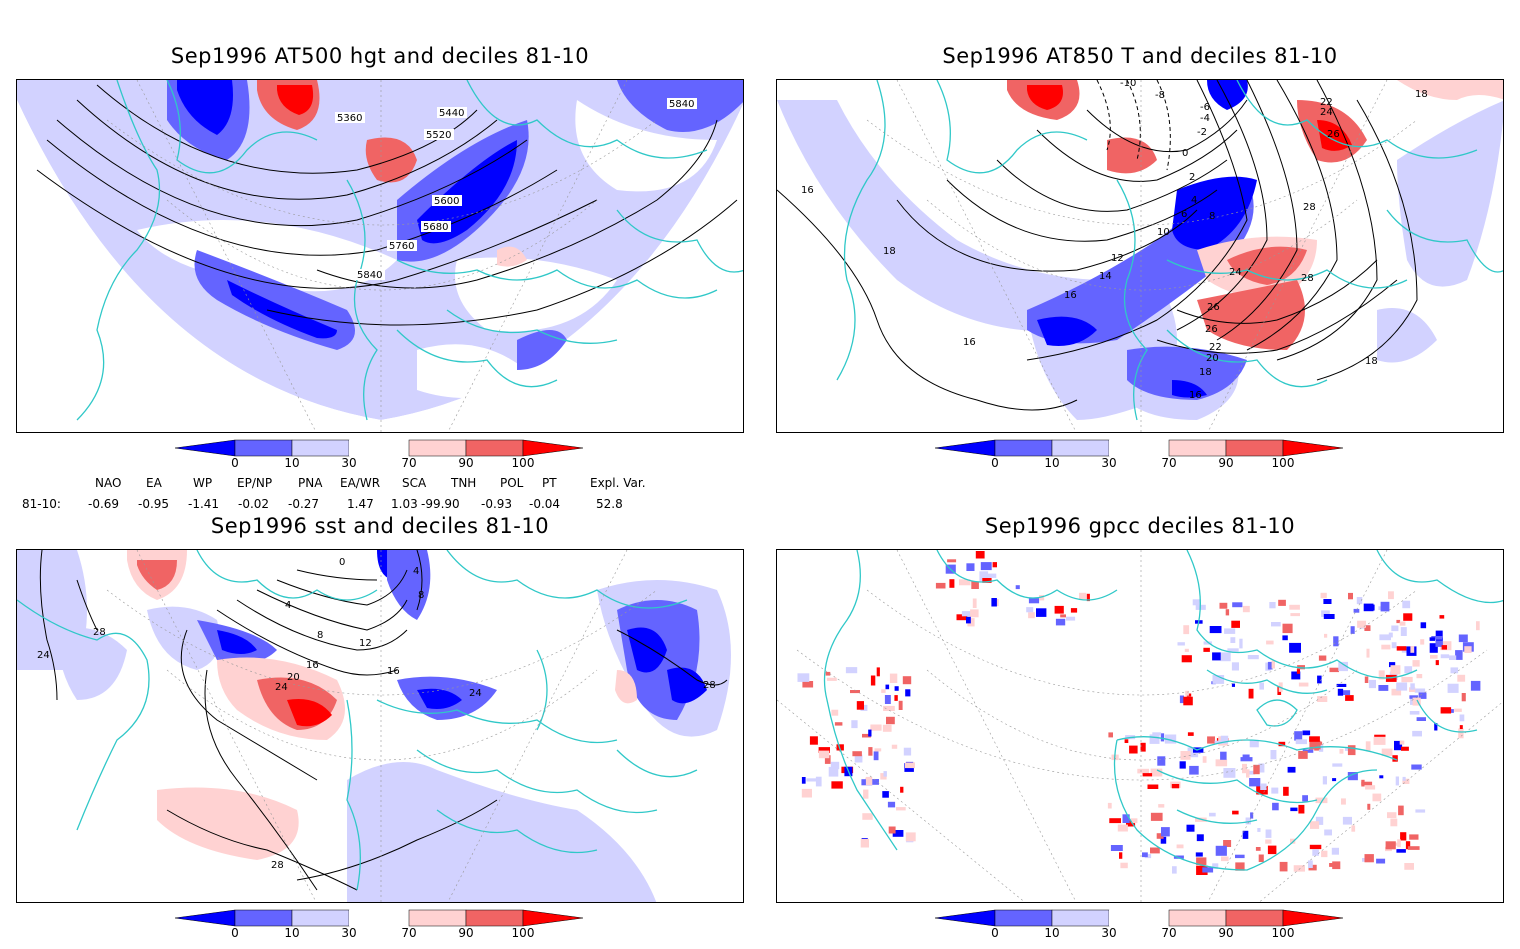  I want to click on index-header: PT, so click(549, 483).